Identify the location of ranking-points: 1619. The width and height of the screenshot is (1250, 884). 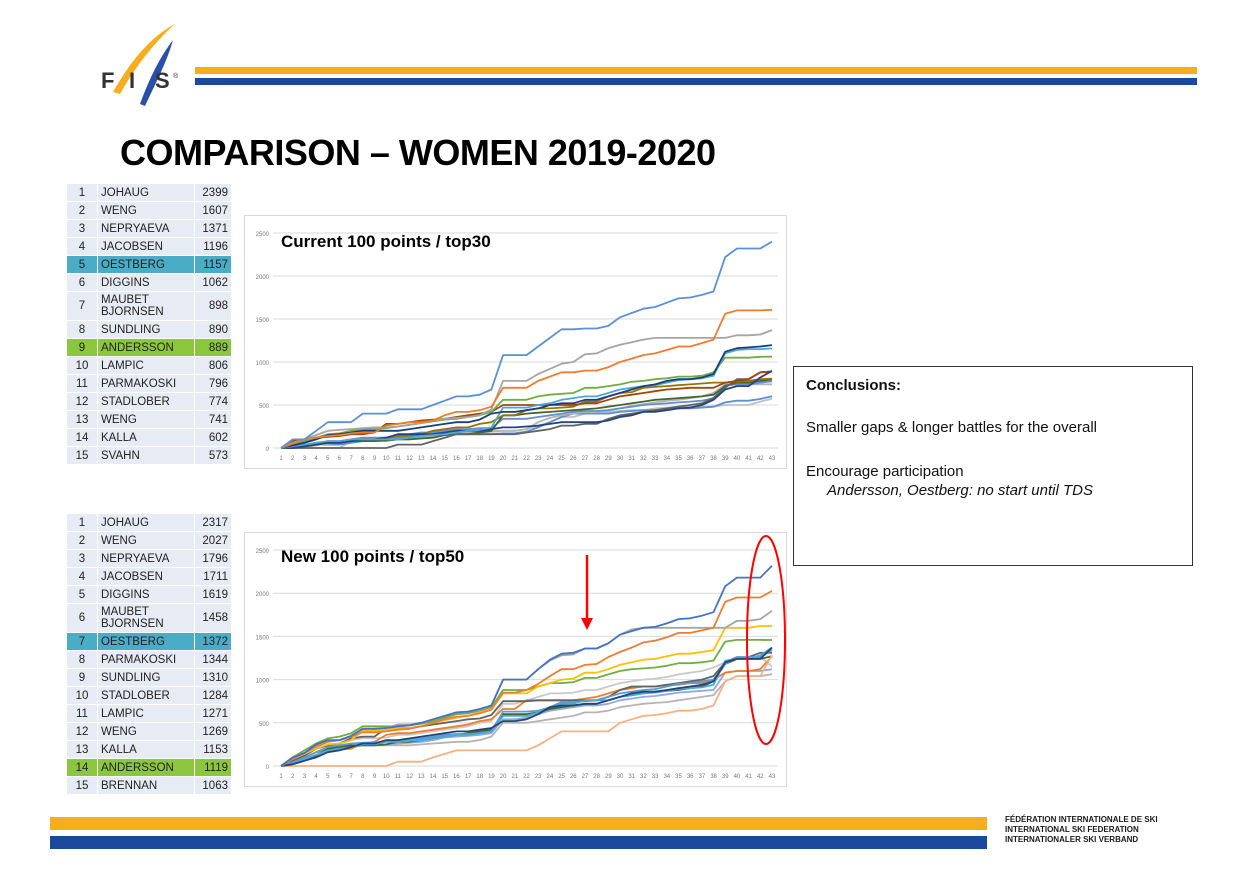
(213, 594).